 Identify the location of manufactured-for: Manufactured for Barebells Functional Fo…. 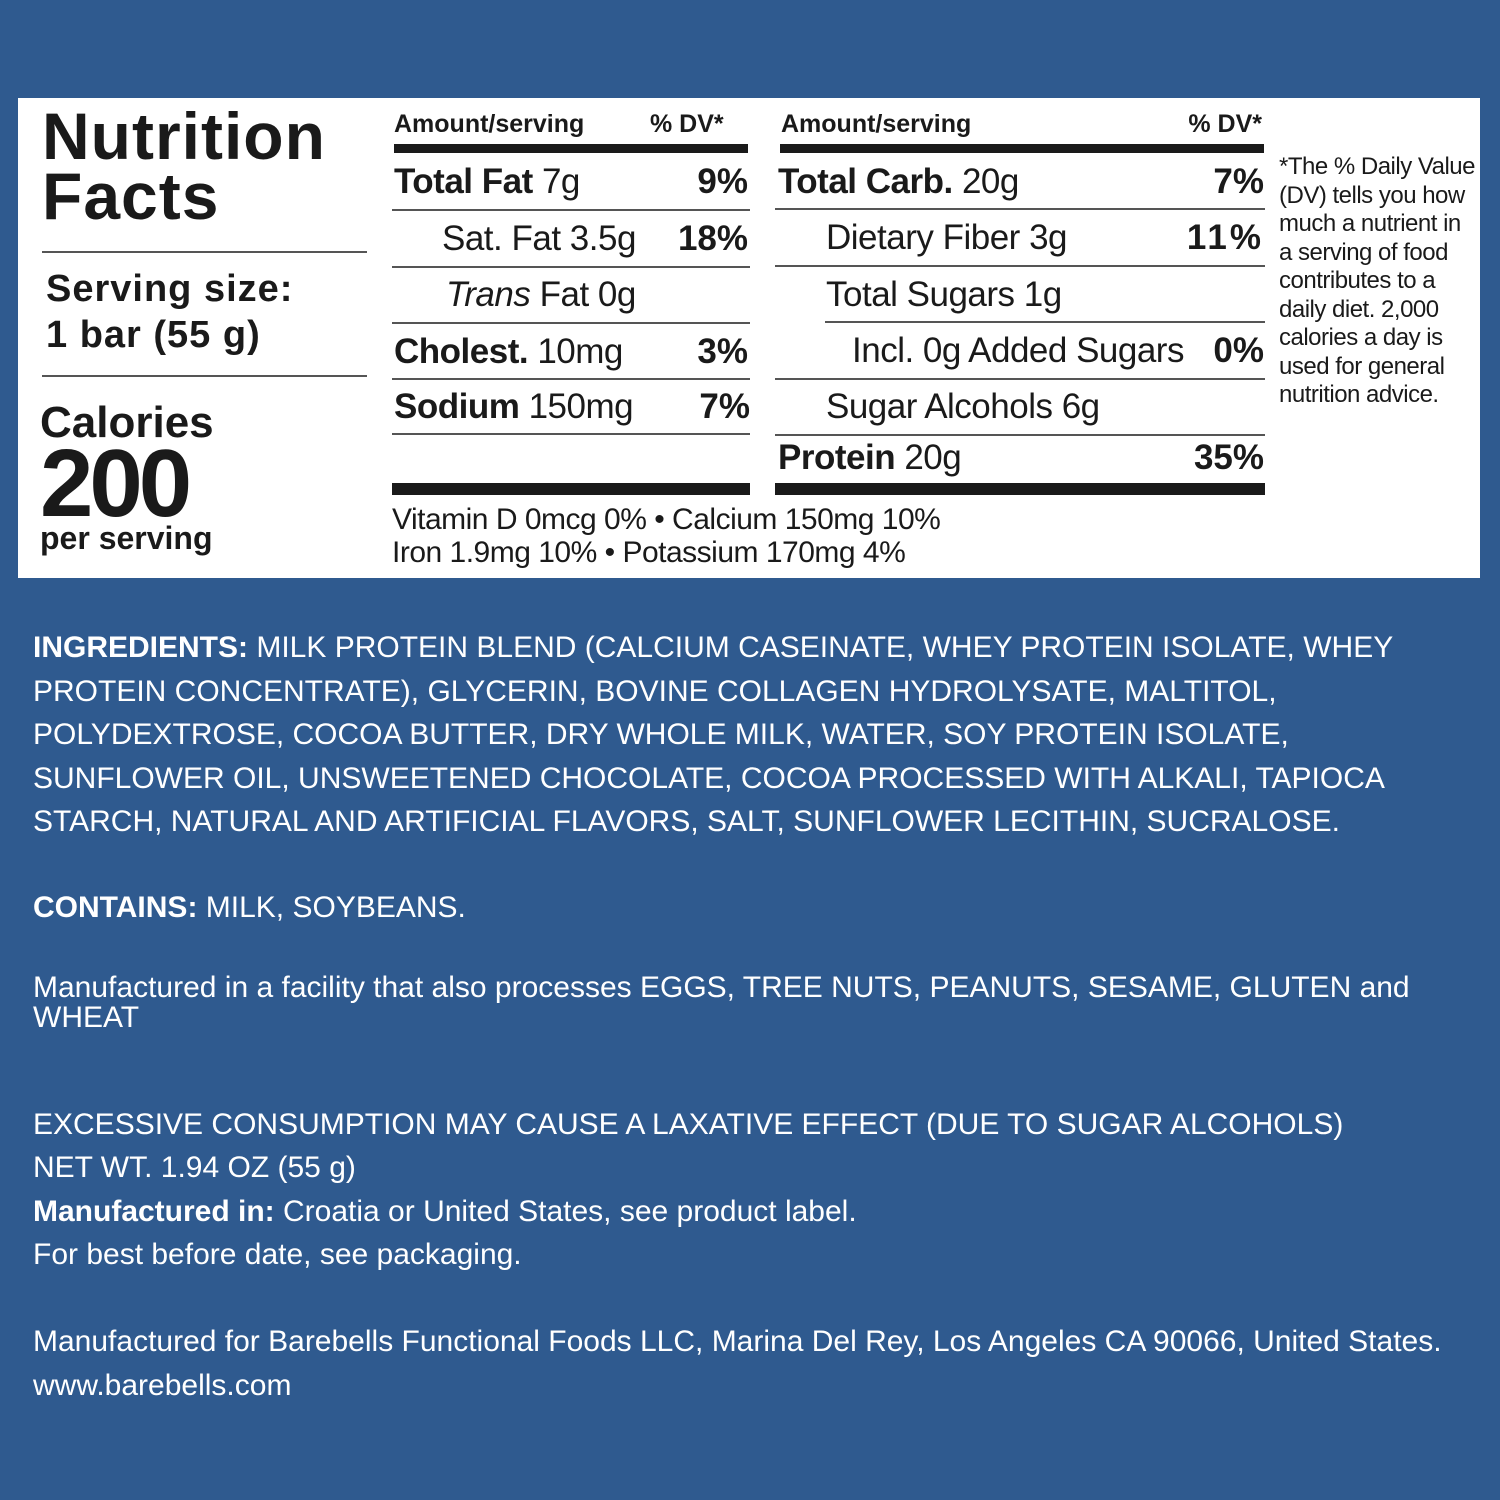
(737, 1363).